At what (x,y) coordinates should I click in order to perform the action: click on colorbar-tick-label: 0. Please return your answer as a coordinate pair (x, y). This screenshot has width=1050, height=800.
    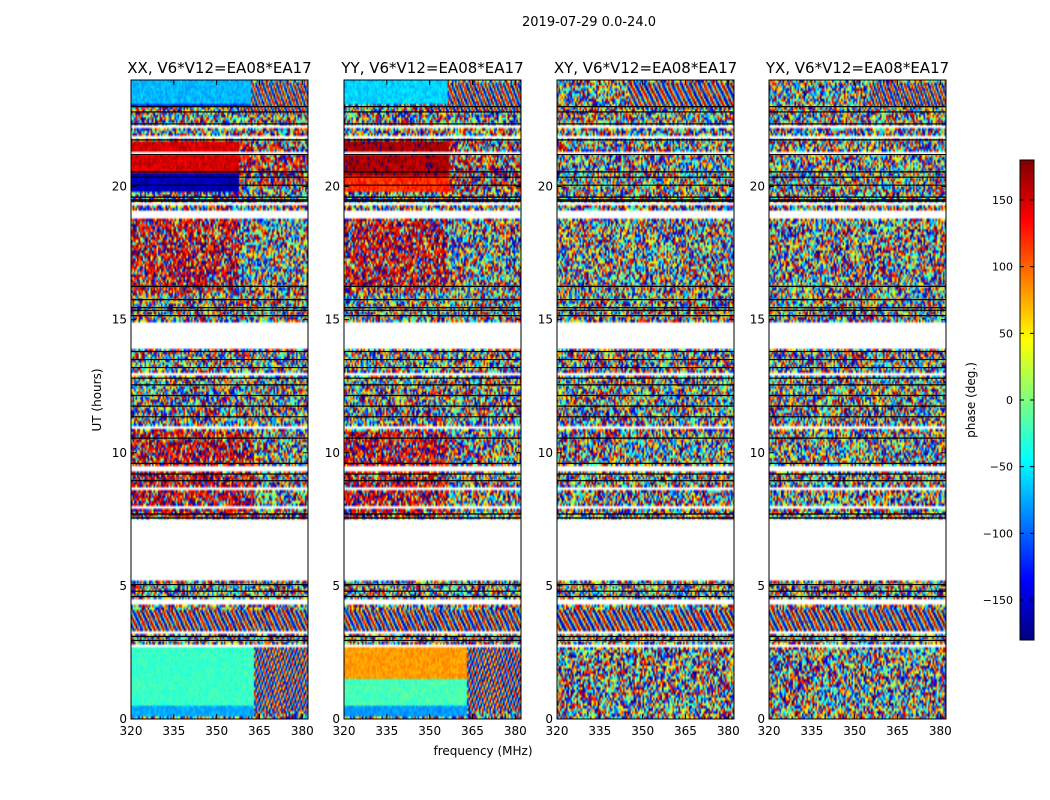
    Looking at the image, I should click on (1009, 400).